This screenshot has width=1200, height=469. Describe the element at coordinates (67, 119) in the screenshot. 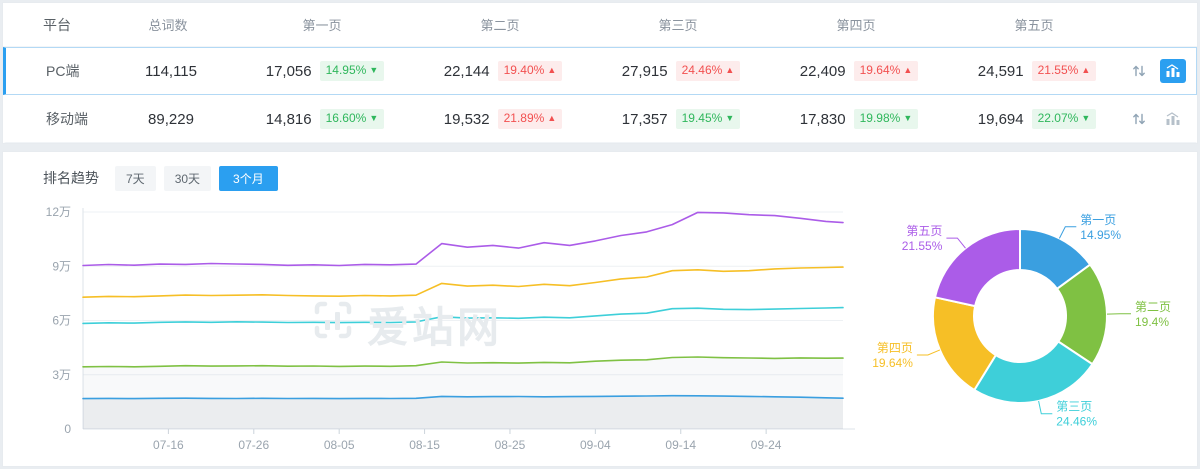

I see `platform-label: 移动端` at that location.